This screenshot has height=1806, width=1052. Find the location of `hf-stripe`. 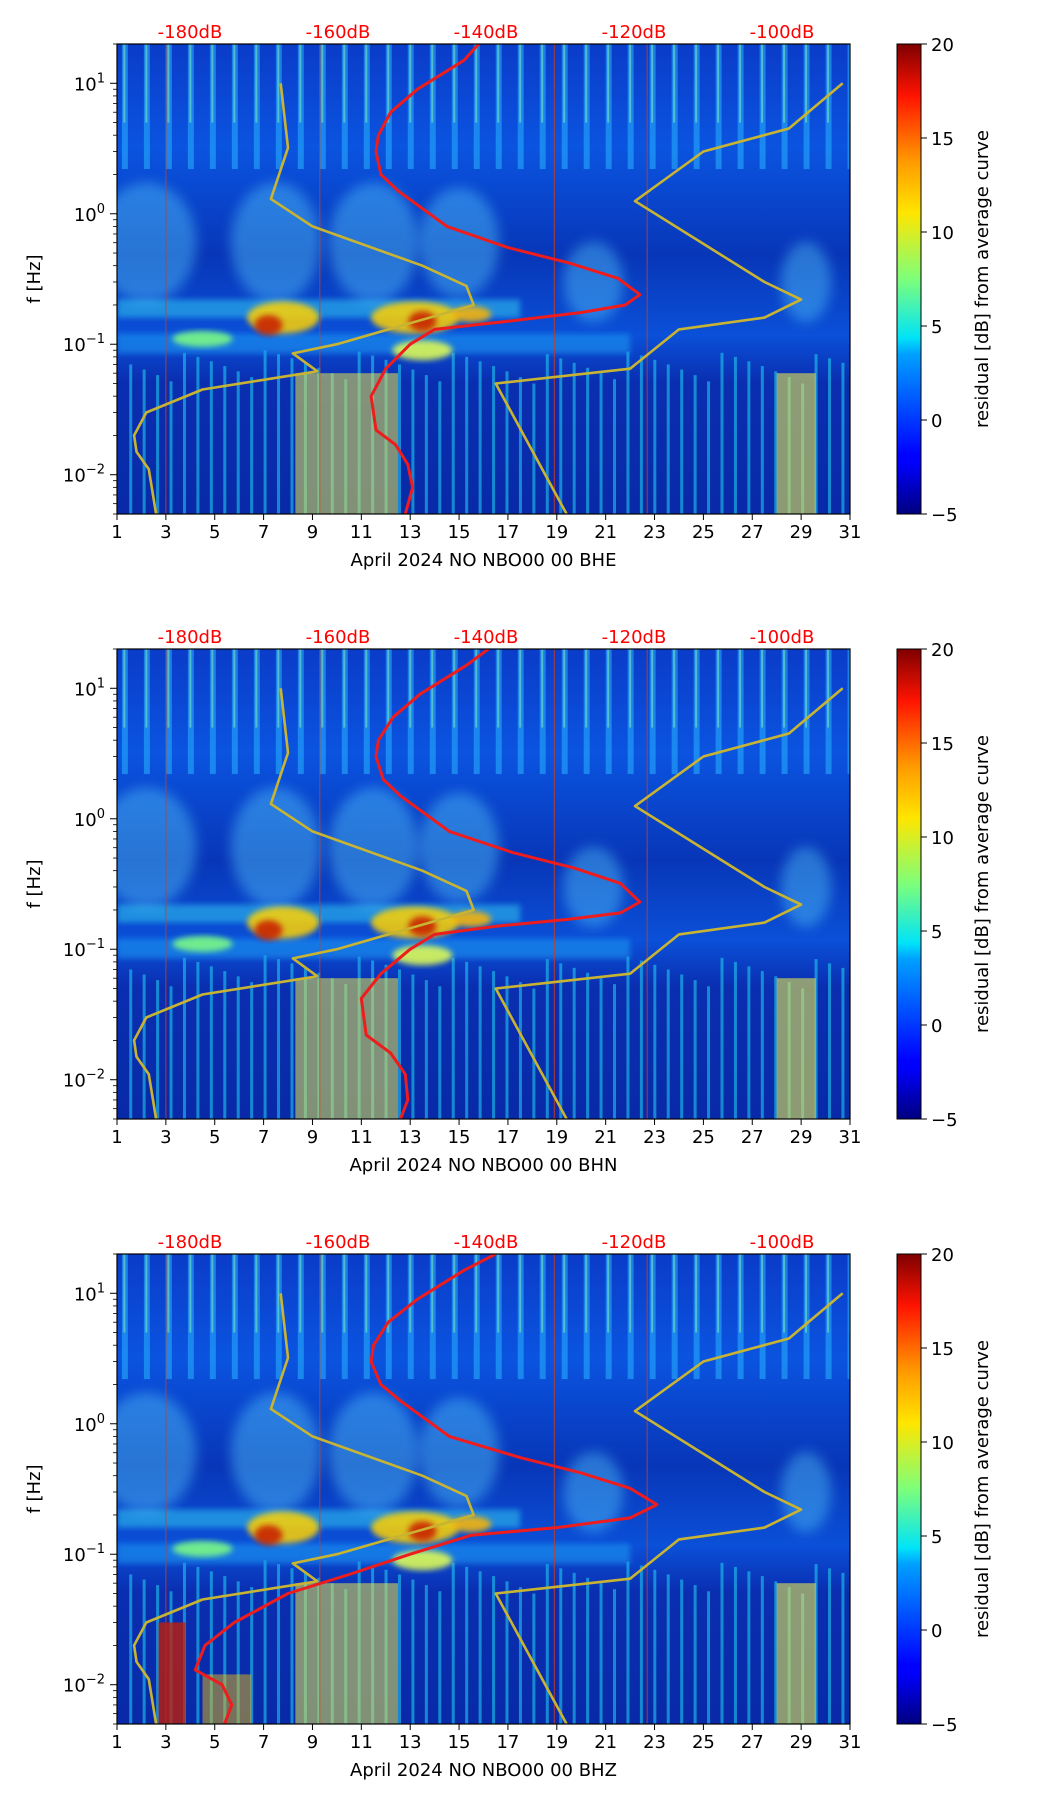

hf-stripe is located at coordinates (848, 712).